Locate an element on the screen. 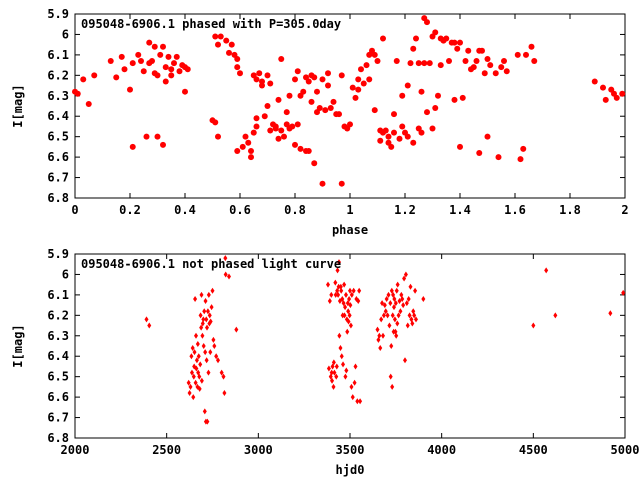 The height and width of the screenshot is (480, 640). x-tick-label: 3000 is located at coordinates (258, 450).